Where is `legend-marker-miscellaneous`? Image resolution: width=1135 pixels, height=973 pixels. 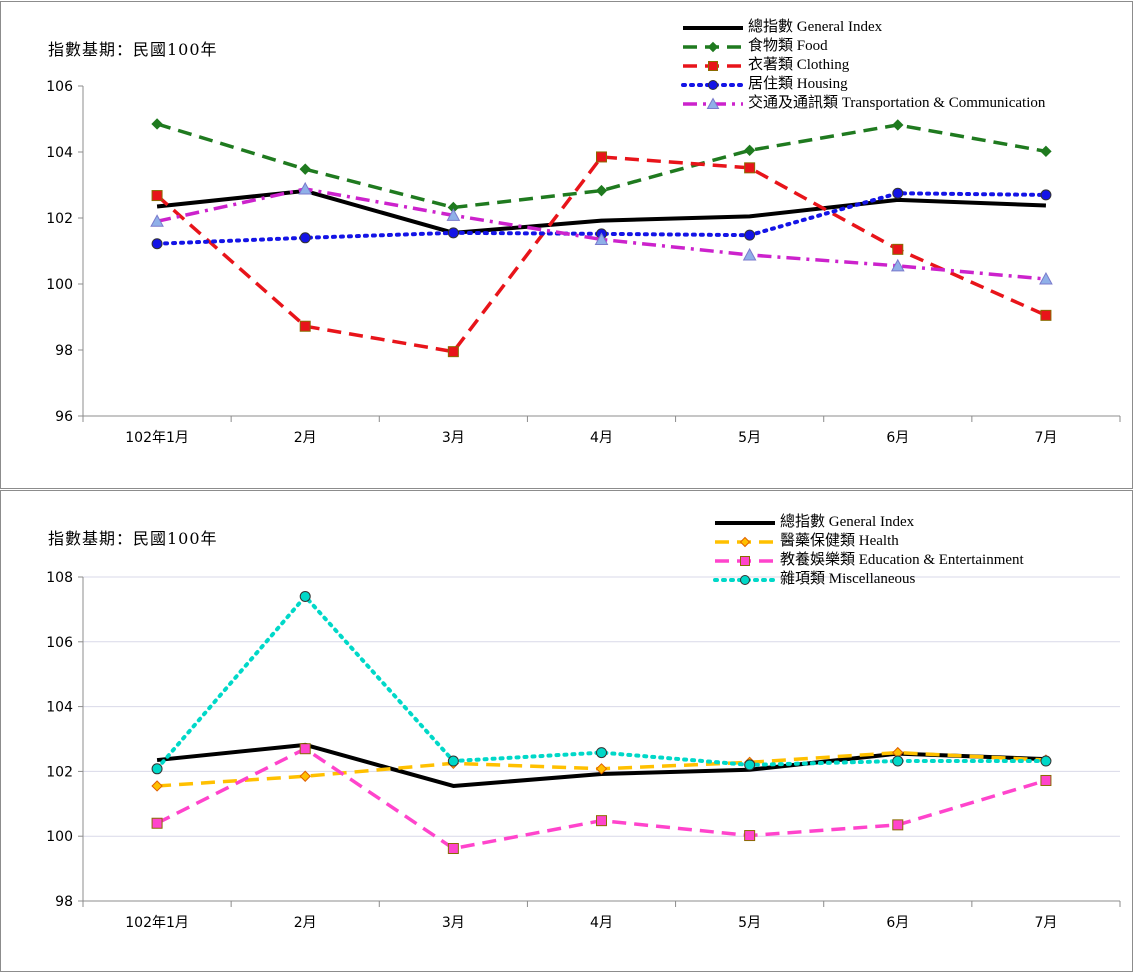
legend-marker-miscellaneous is located at coordinates (745, 579).